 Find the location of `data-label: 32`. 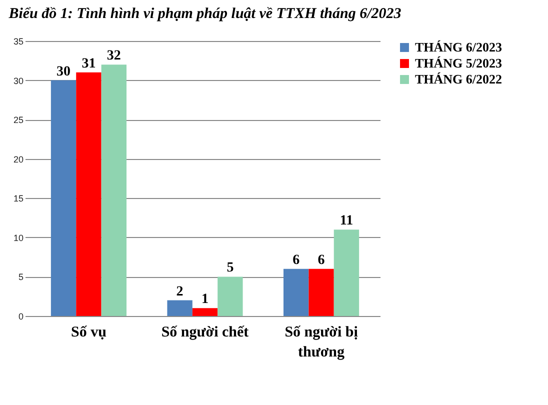

data-label: 32 is located at coordinates (113, 56).